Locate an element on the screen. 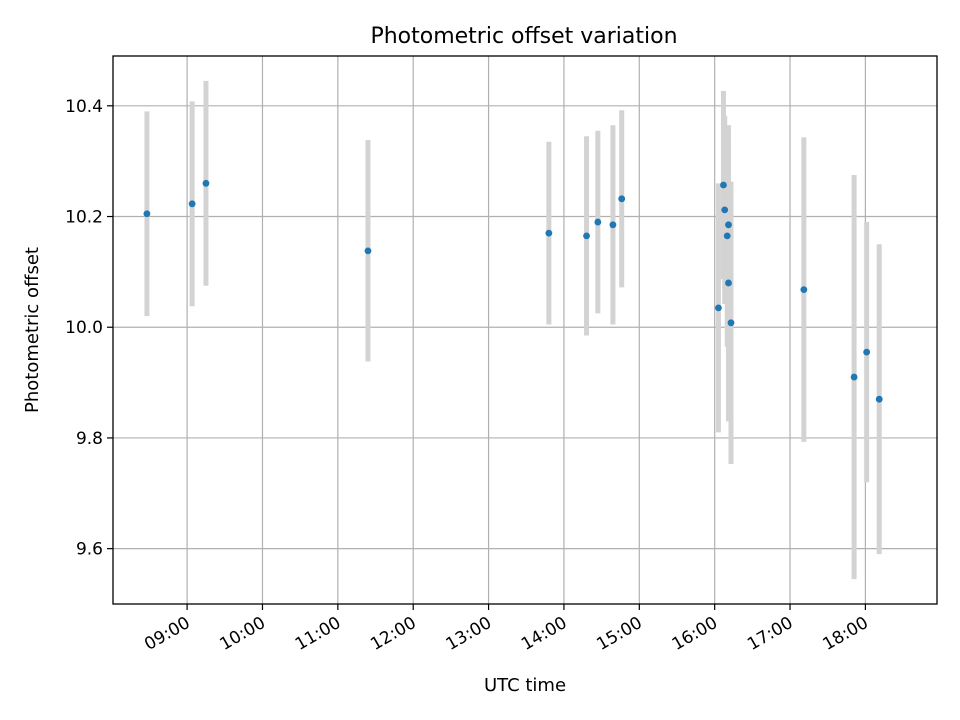 This screenshot has width=960, height=720. x-axis-label: UTC time is located at coordinates (525, 685).